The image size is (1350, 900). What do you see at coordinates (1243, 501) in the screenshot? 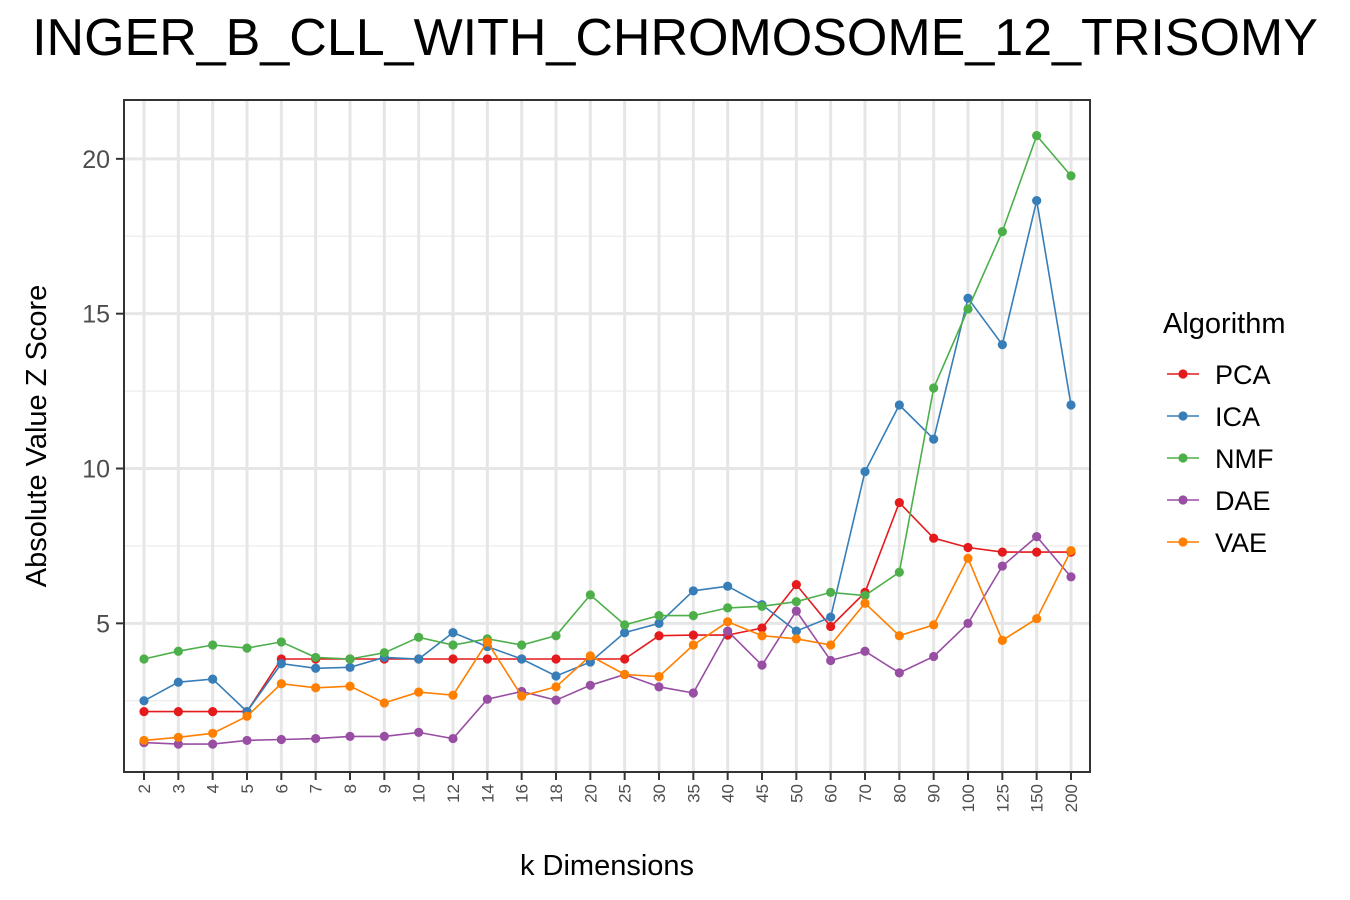
I see `legend-label: DAE` at bounding box center [1243, 501].